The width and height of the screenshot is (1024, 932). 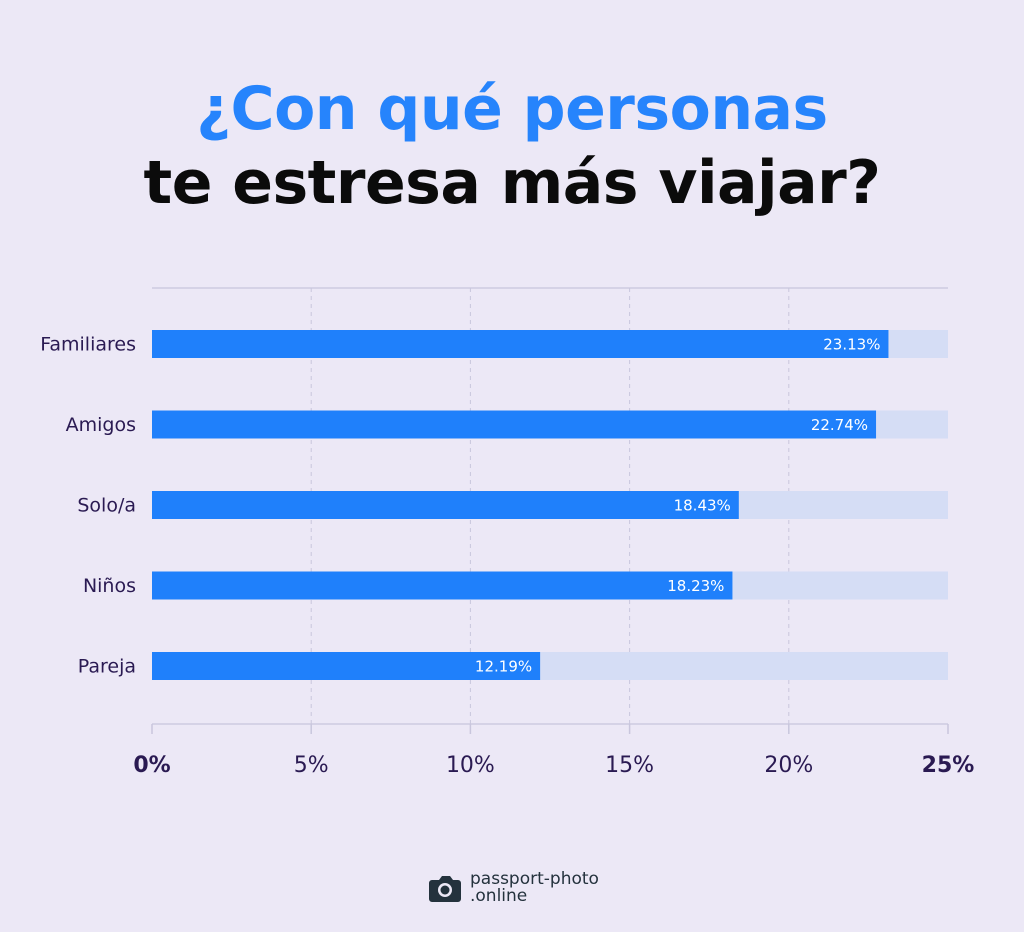 What do you see at coordinates (88, 345) in the screenshot?
I see `category-label: Familiares` at bounding box center [88, 345].